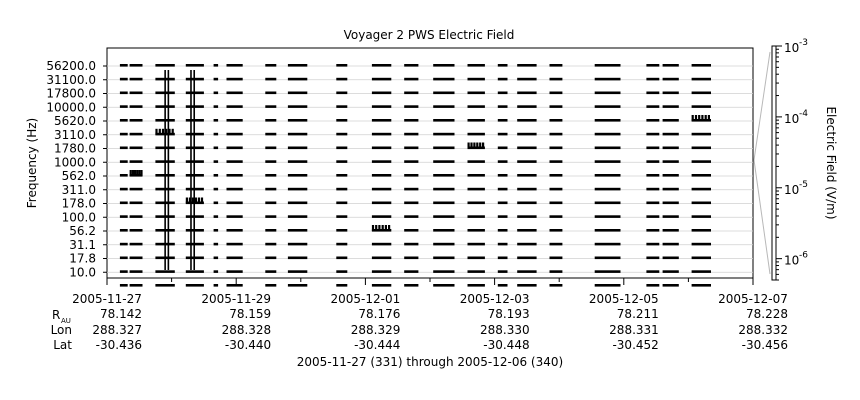 The image size is (860, 400). Describe the element at coordinates (791, 261) in the screenshot. I see `colorbar-tick-label: 10` at that location.